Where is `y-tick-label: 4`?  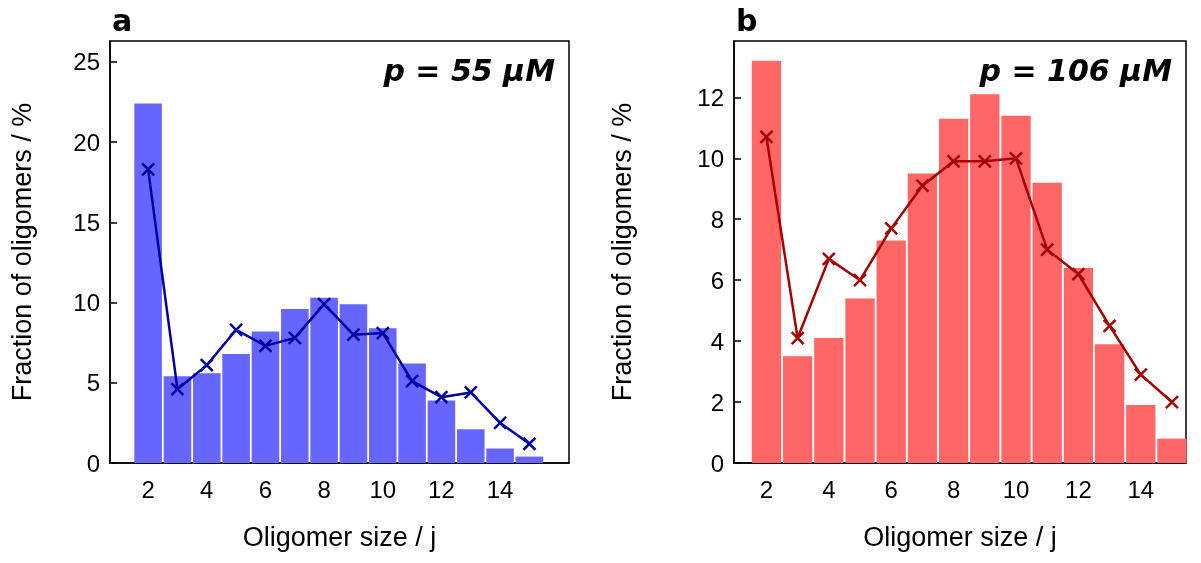 y-tick-label: 4 is located at coordinates (717, 341).